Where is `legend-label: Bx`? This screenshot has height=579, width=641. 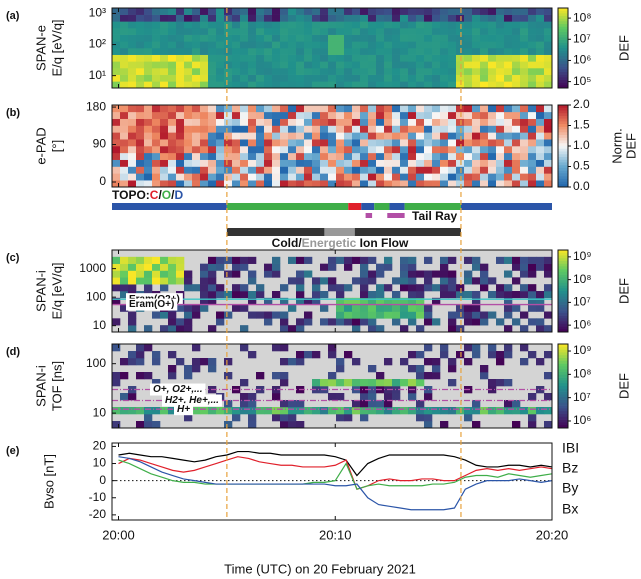
legend-label: Bx is located at coordinates (570, 509).